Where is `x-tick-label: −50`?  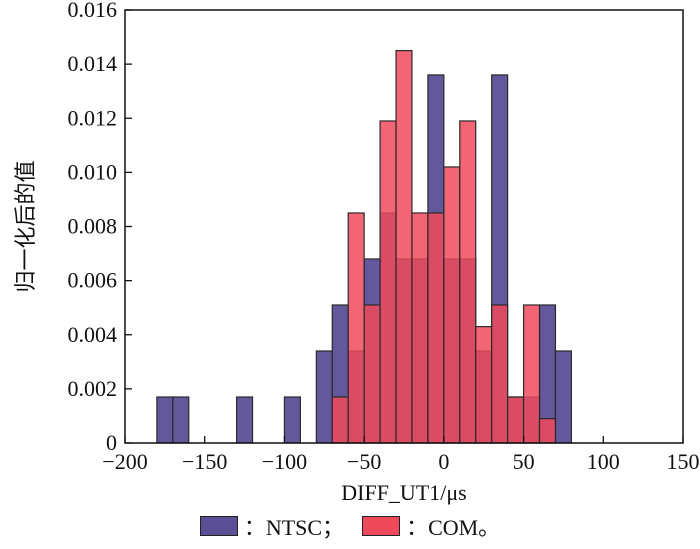
x-tick-label: −50 is located at coordinates (364, 461).